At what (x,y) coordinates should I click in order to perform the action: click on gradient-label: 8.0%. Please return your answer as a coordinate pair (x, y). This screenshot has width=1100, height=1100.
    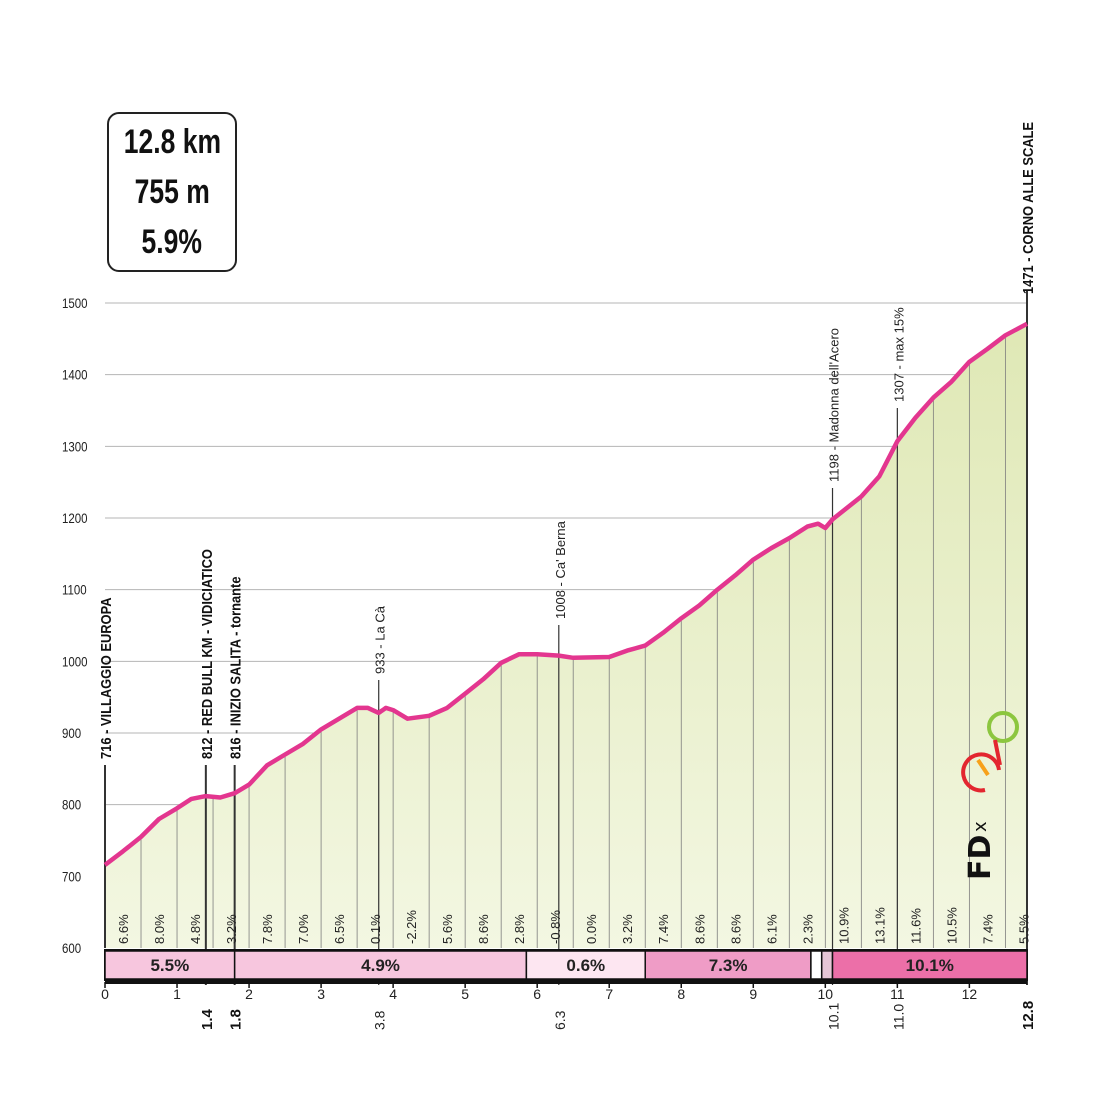
    Looking at the image, I should click on (159, 929).